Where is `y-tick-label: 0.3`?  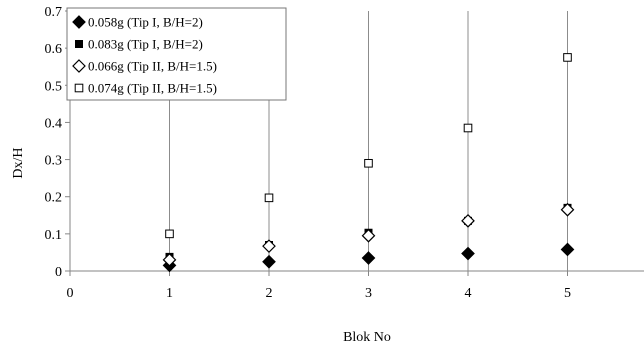 y-tick-label: 0.3 is located at coordinates (54, 161).